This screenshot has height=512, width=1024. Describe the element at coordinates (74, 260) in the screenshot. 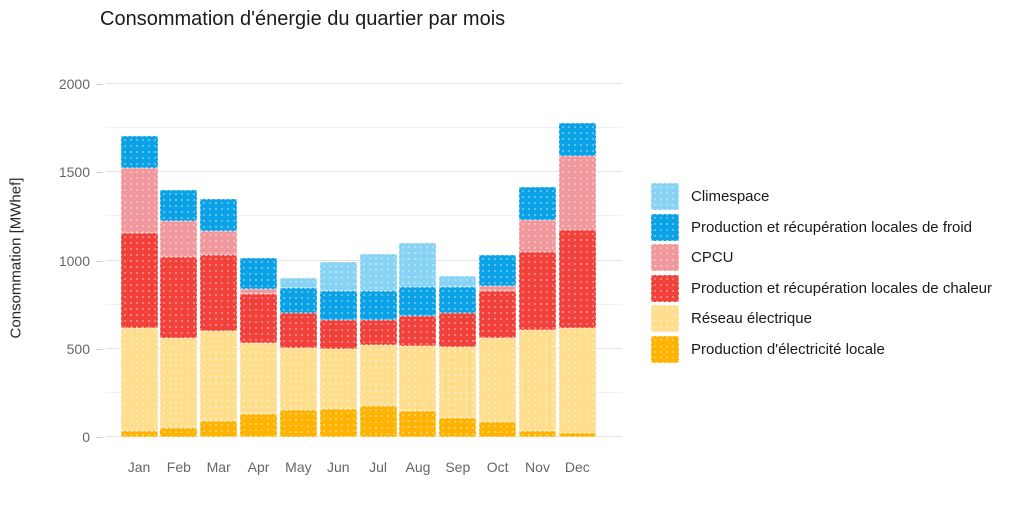

I see `y-tick-label-1000: 1000` at that location.